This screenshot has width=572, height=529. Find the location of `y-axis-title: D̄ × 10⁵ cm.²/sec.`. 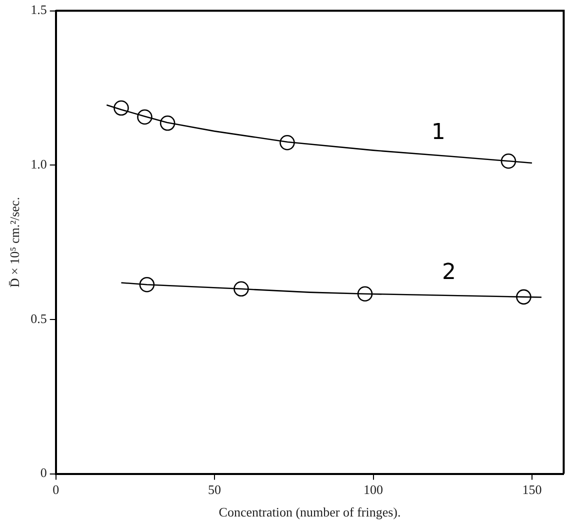

y-axis-title: D̄ × 10⁵ cm.²/sec. is located at coordinates (14, 242).